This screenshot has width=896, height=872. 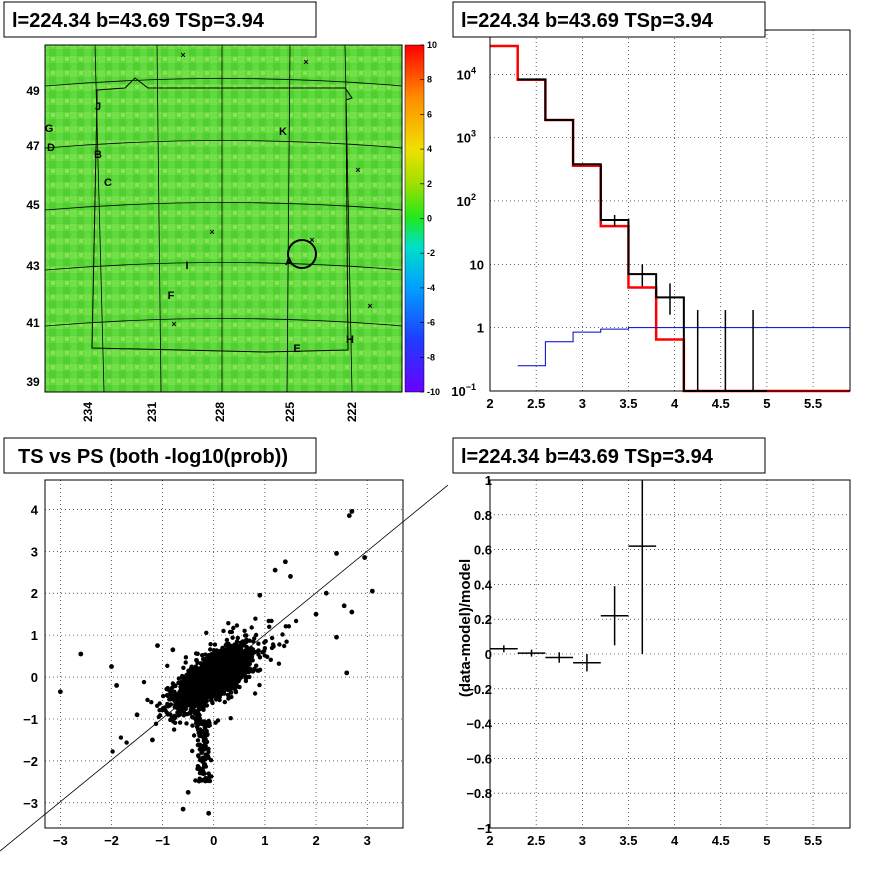 I want to click on field-label: I, so click(x=186, y=266).